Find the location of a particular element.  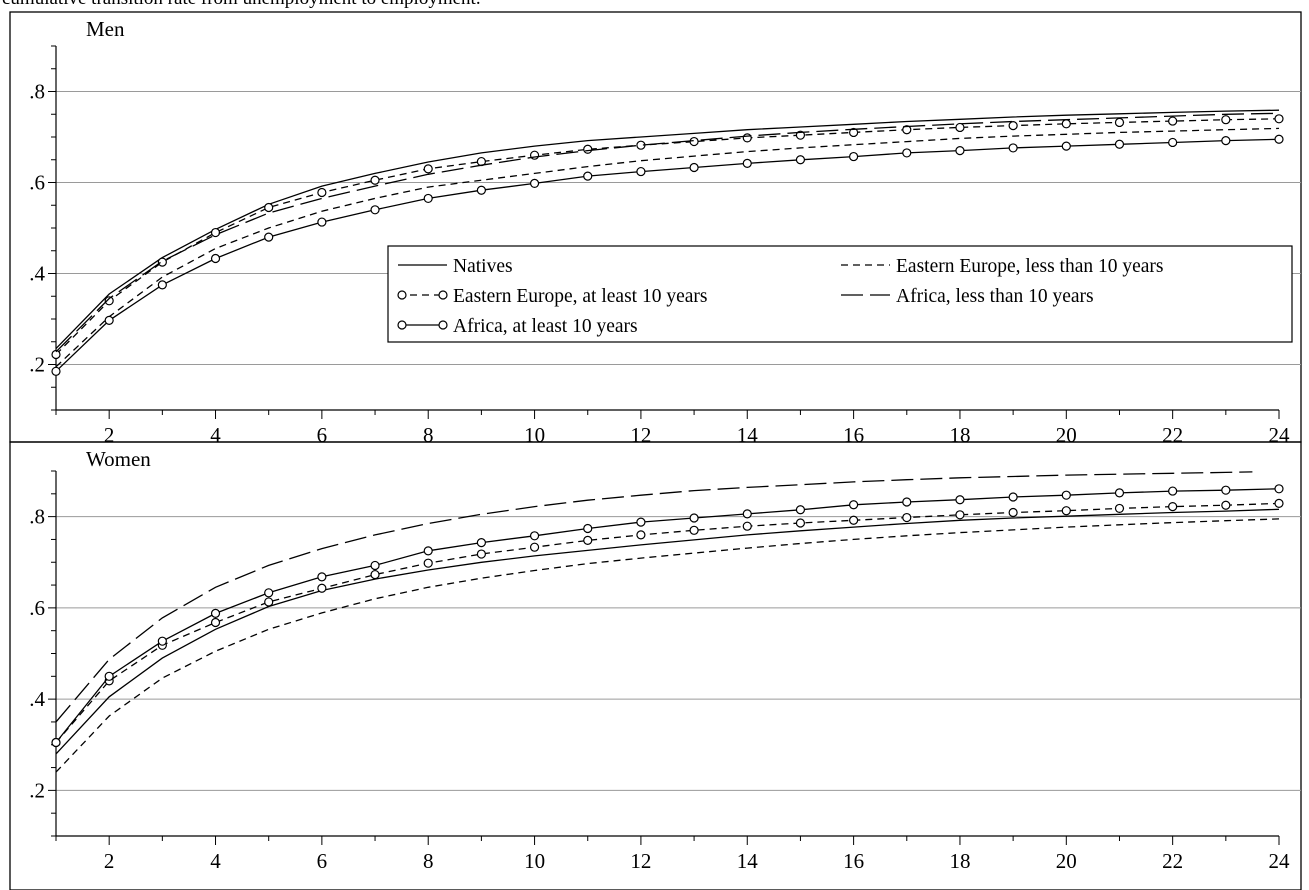

legend-label-africa-at-least-10: Africa, at least 10 years is located at coordinates (545, 326).